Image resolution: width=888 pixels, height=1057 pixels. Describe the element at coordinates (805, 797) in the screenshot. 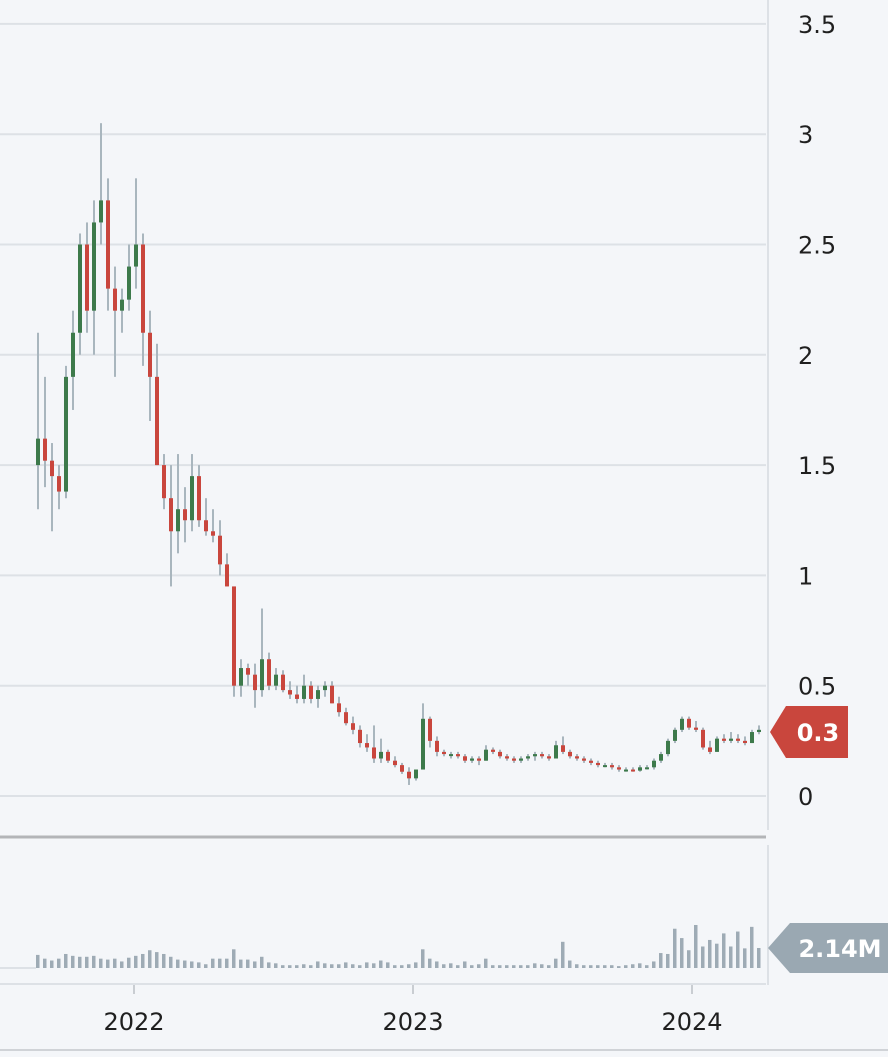

I see `price-tick-label: 0` at that location.